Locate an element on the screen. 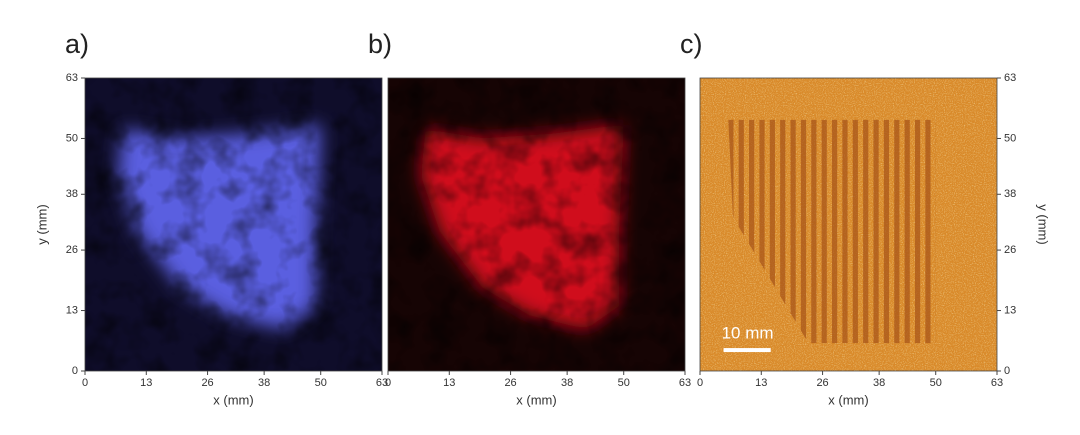 Image resolution: width=1080 pixels, height=435 pixels. panel-label: a) is located at coordinates (77, 44).